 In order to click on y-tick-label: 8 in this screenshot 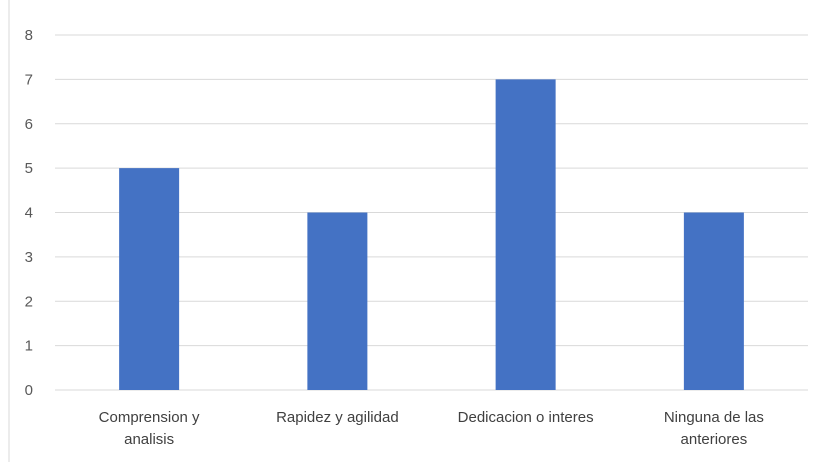, I will do `click(29, 35)`.